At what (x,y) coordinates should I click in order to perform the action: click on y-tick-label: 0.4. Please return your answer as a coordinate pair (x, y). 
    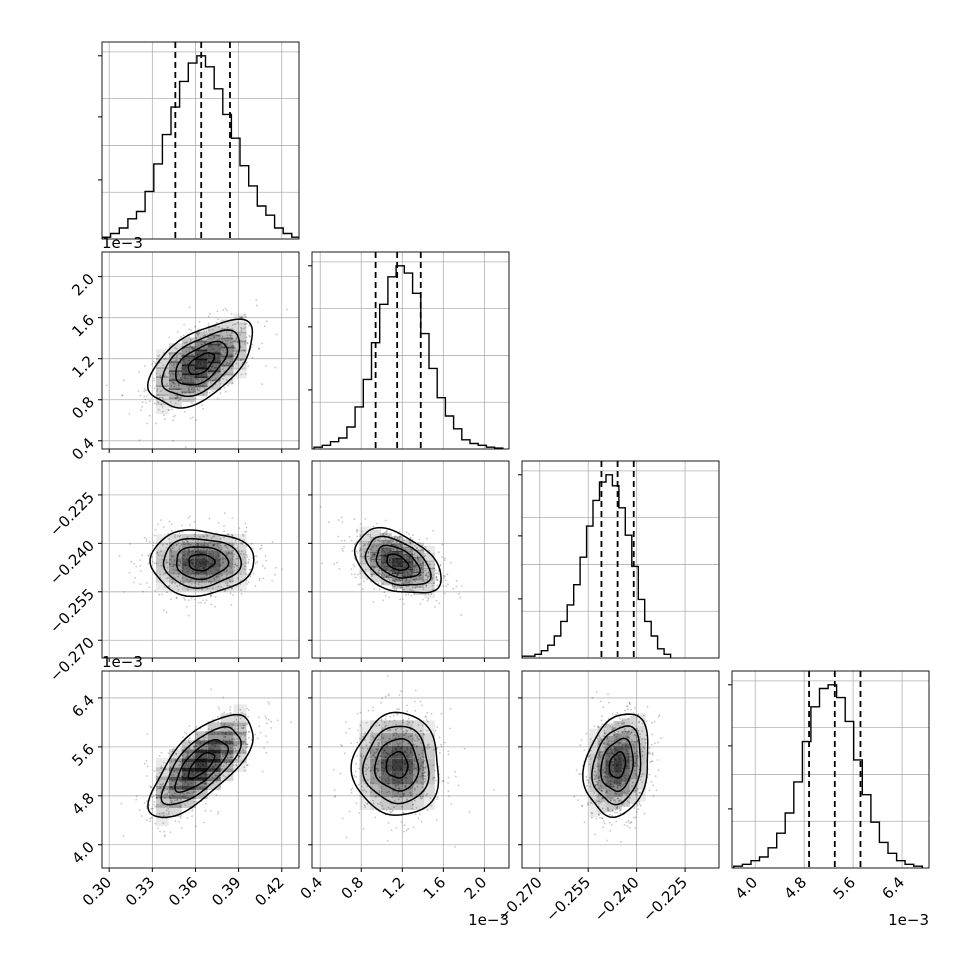
    Looking at the image, I should click on (83, 449).